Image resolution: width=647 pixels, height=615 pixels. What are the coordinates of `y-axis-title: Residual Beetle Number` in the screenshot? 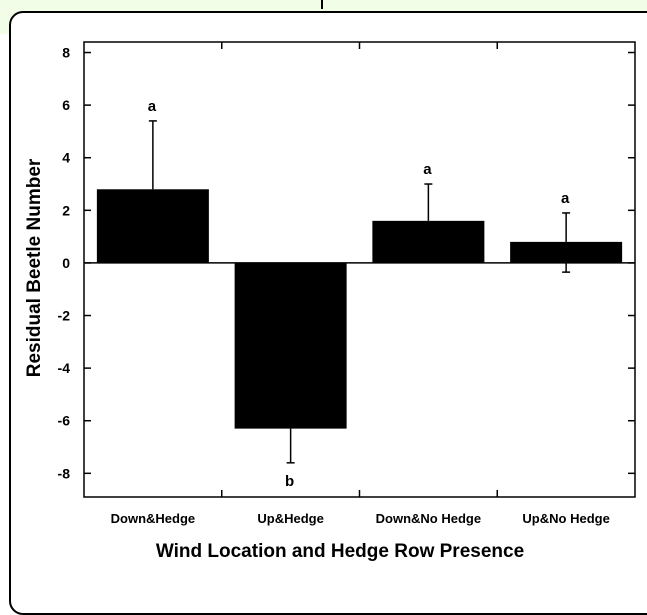 It's located at (34, 267).